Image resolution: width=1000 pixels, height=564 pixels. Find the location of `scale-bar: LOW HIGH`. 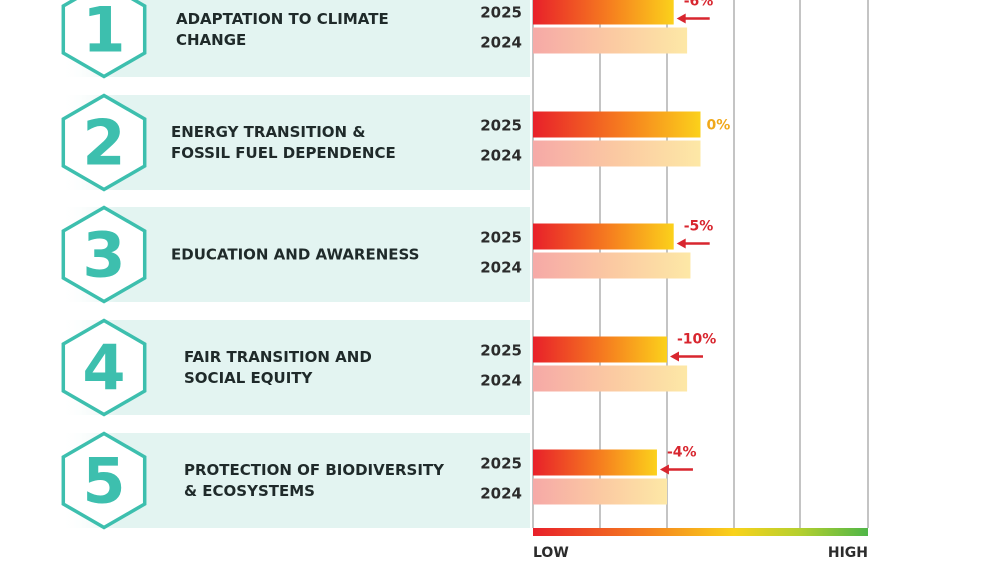

scale-bar: LOW HIGH is located at coordinates (700, 544).